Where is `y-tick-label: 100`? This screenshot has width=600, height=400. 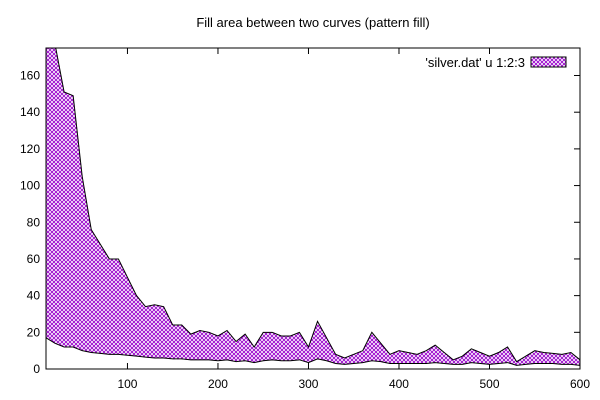
y-tick-label: 100 is located at coordinates (30, 186).